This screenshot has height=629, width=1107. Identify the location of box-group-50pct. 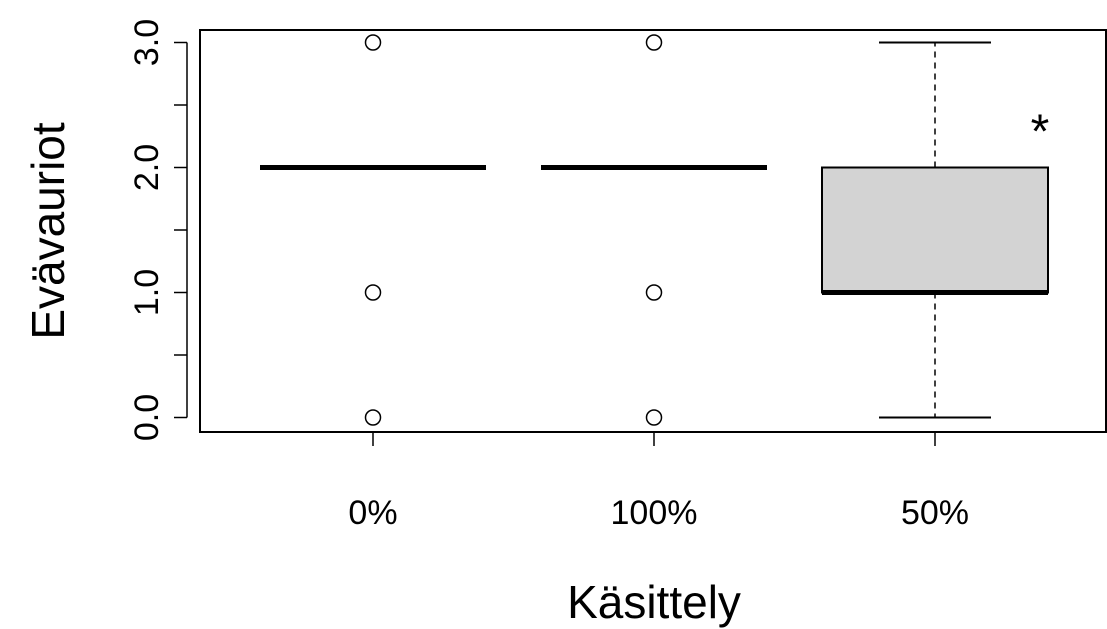
(935, 230).